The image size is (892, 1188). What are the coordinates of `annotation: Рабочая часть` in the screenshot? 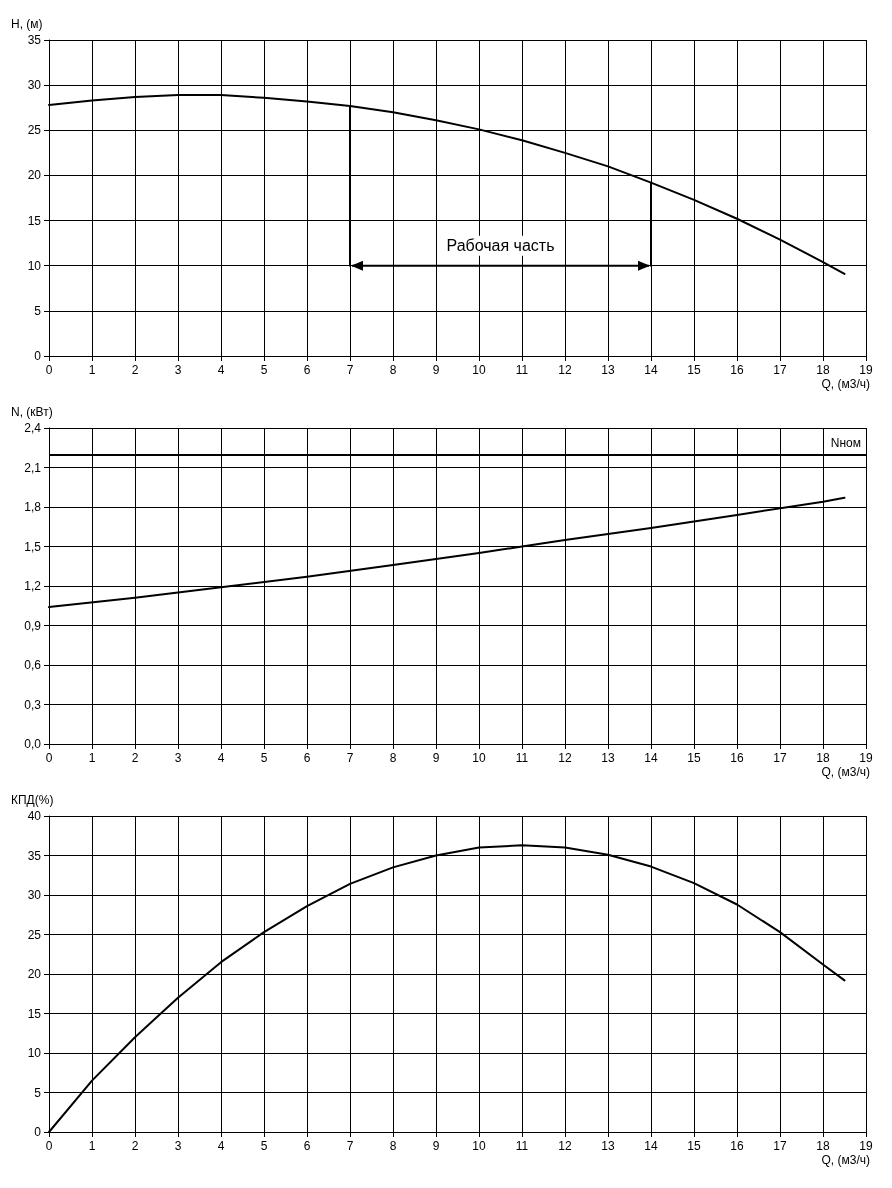 It's located at (500, 246).